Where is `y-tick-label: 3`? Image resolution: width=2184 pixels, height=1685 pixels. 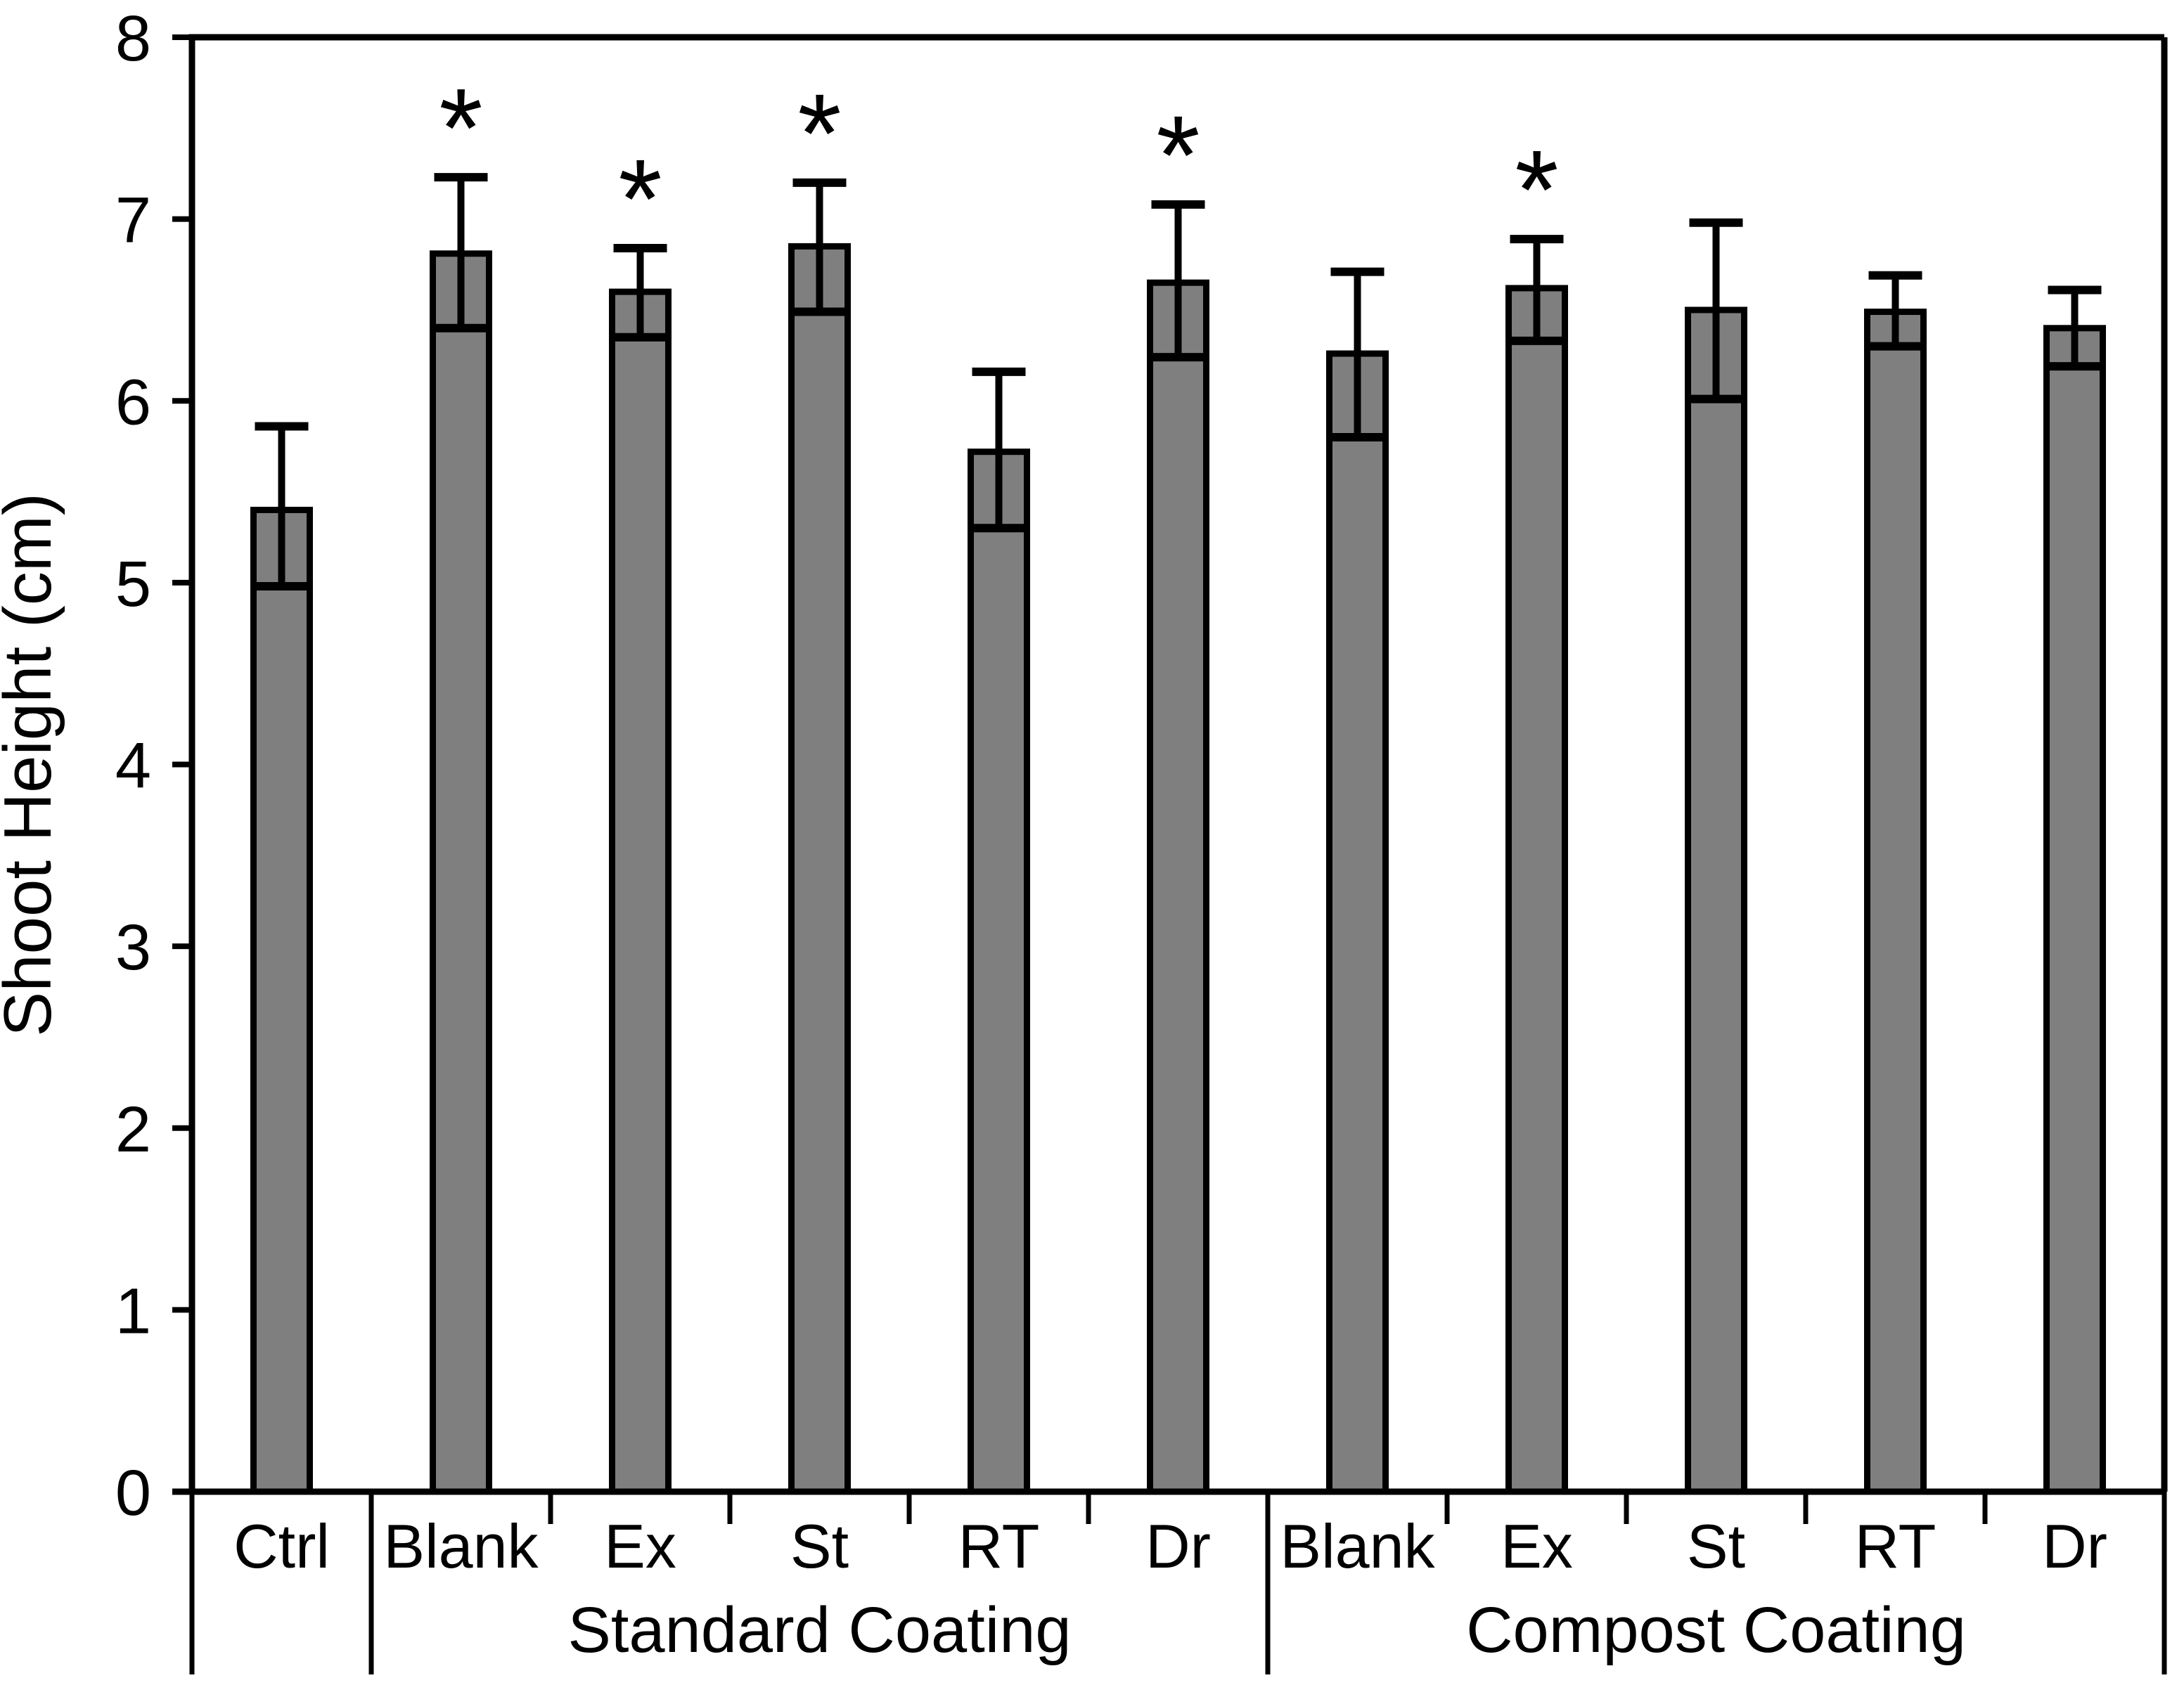
y-tick-label: 3 is located at coordinates (133, 947).